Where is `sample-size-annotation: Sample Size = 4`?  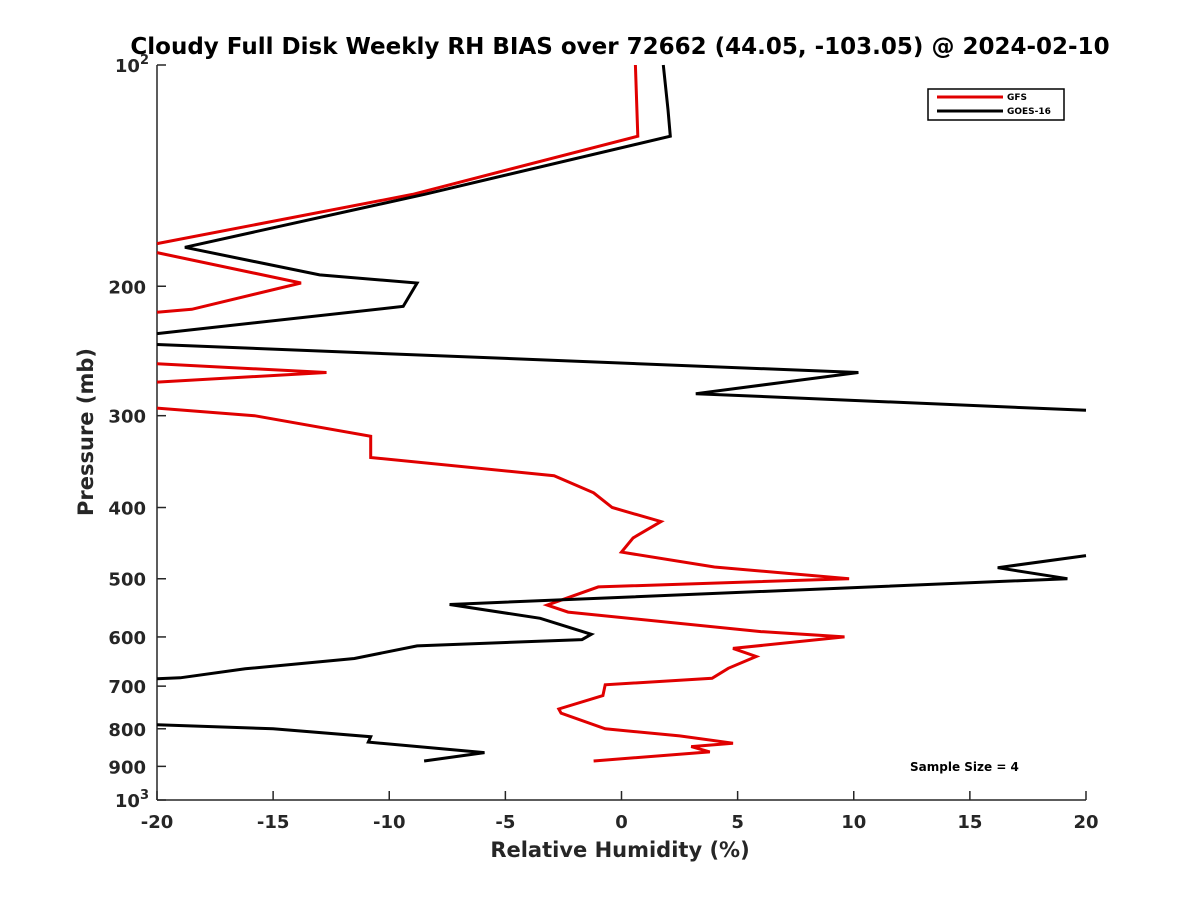
sample-size-annotation: Sample Size = 4 is located at coordinates (964, 767).